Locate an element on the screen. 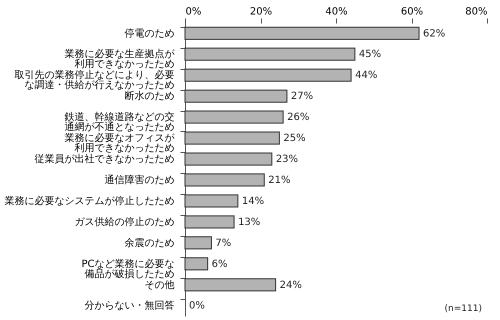  y-tick-label: 業務に必要な生産拠点が利用できなかったため is located at coordinates (120, 59).